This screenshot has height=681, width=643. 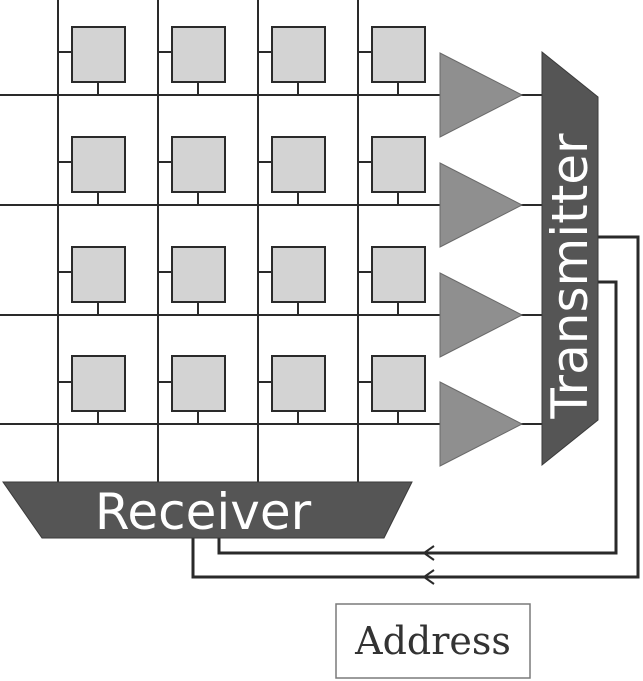 What do you see at coordinates (492, 259) in the screenshot?
I see `driver-amplifiers` at bounding box center [492, 259].